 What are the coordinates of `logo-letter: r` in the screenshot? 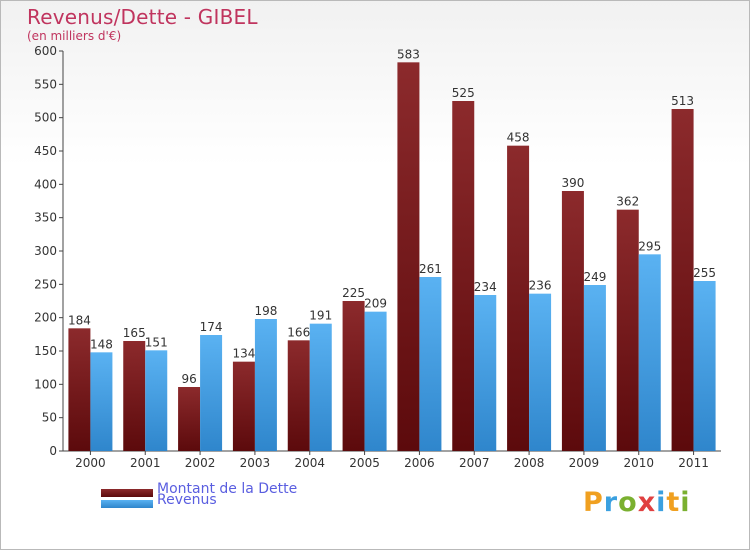 It's located at (611, 502).